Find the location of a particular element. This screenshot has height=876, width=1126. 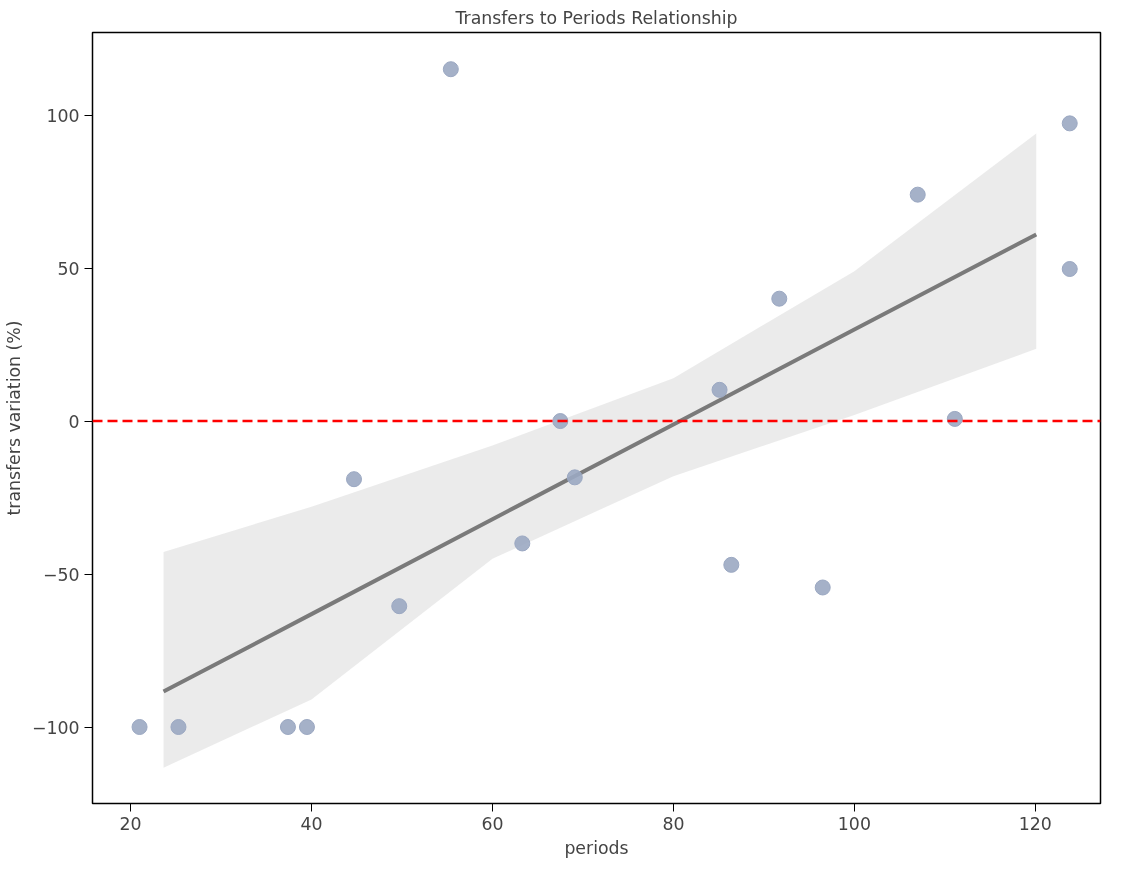

x-tick-label: 120 is located at coordinates (1035, 823).